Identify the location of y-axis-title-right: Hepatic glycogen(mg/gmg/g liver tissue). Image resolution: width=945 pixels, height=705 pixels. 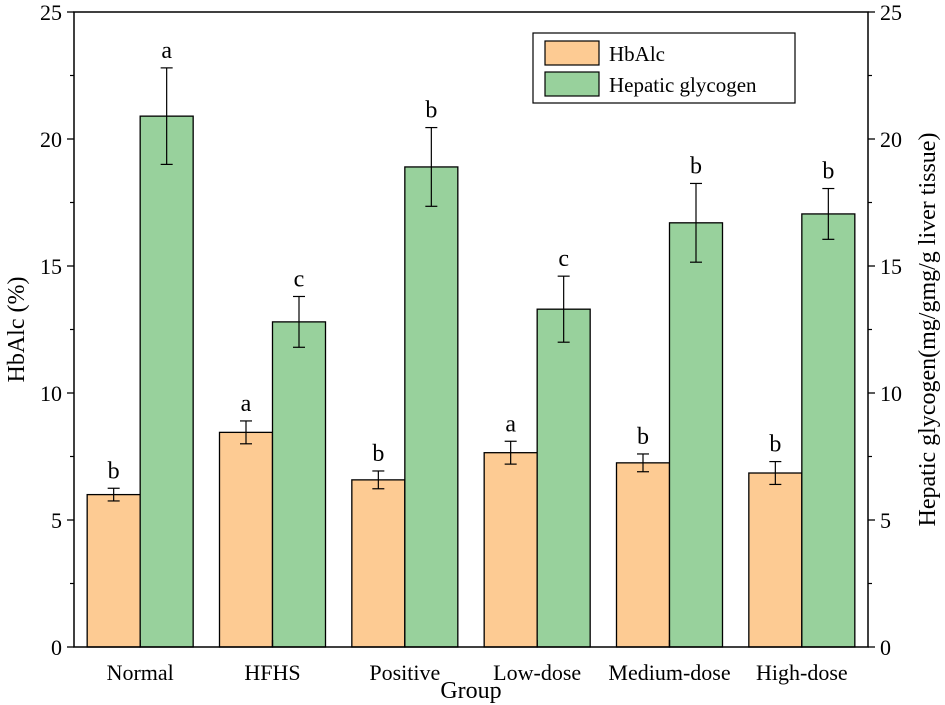
(928, 330).